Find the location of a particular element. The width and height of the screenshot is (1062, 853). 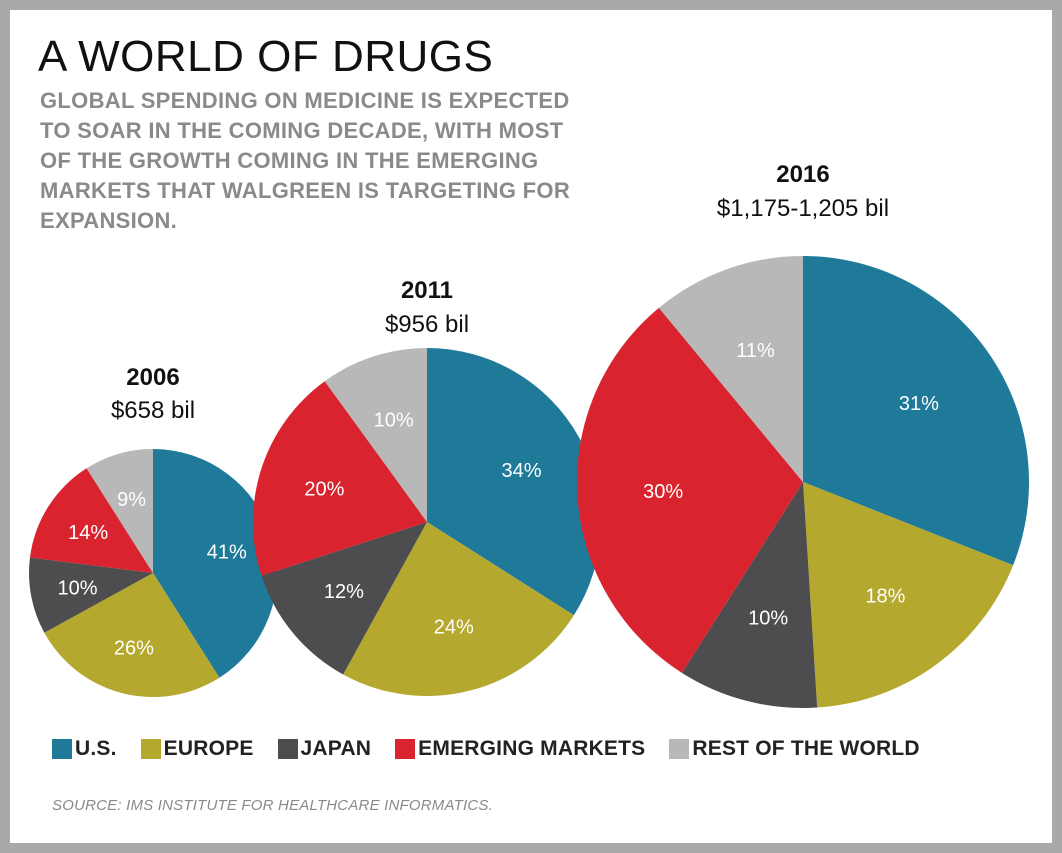

pie-2011-year-label: 2011 is located at coordinates (427, 290).